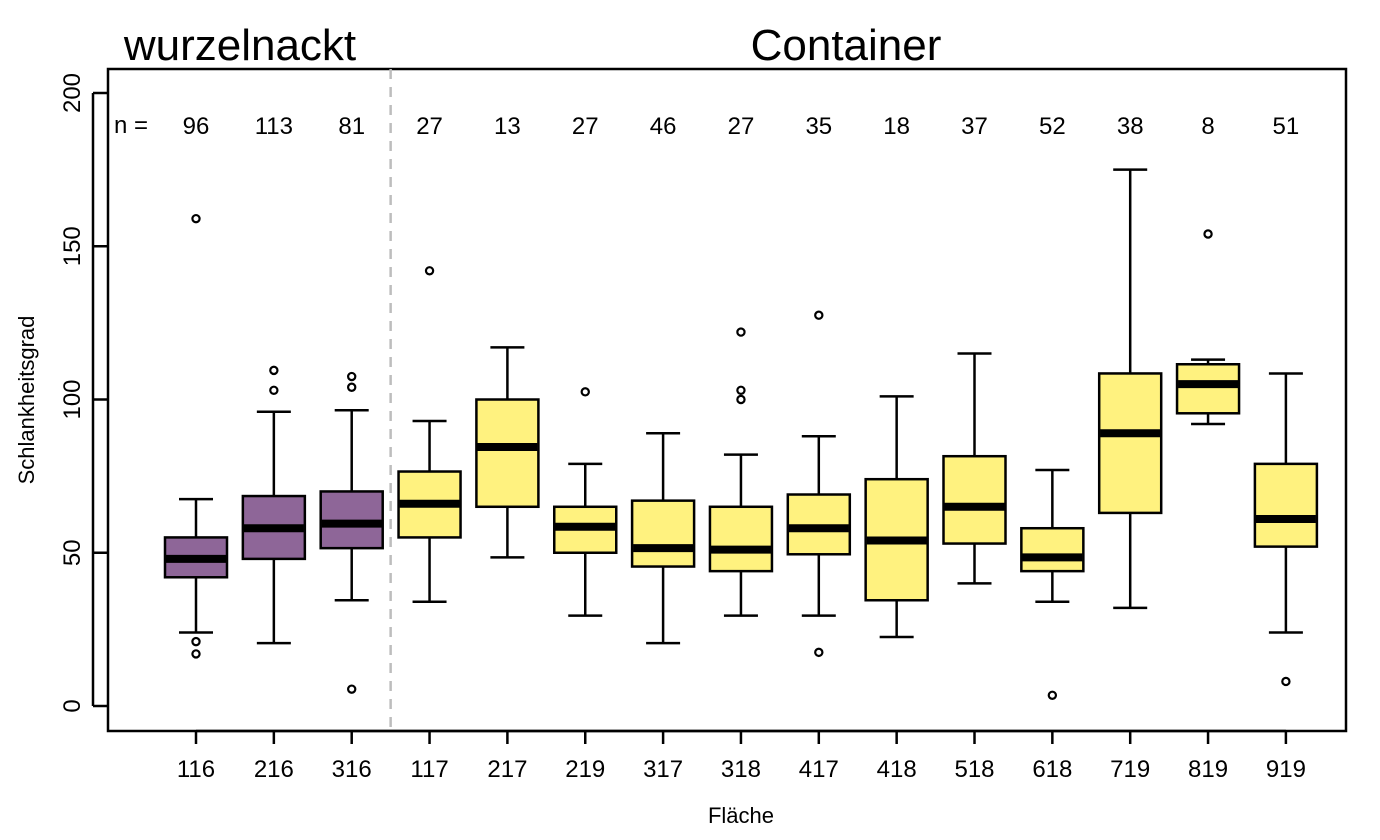 Image resolution: width=1380 pixels, height=840 pixels. I want to click on y-tick-label: 100, so click(72, 399).